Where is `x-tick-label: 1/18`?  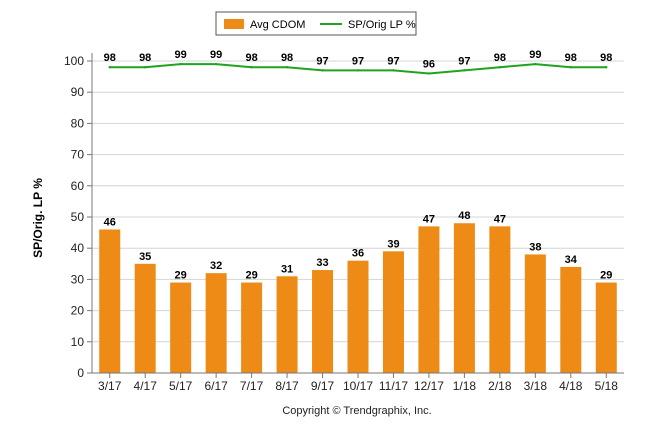
x-tick-label: 1/18 is located at coordinates (465, 386).